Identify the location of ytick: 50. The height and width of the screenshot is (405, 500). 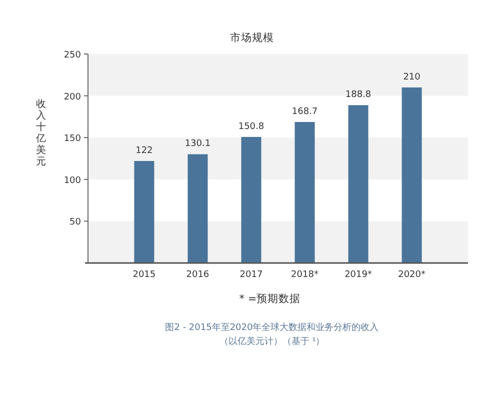
(75, 223).